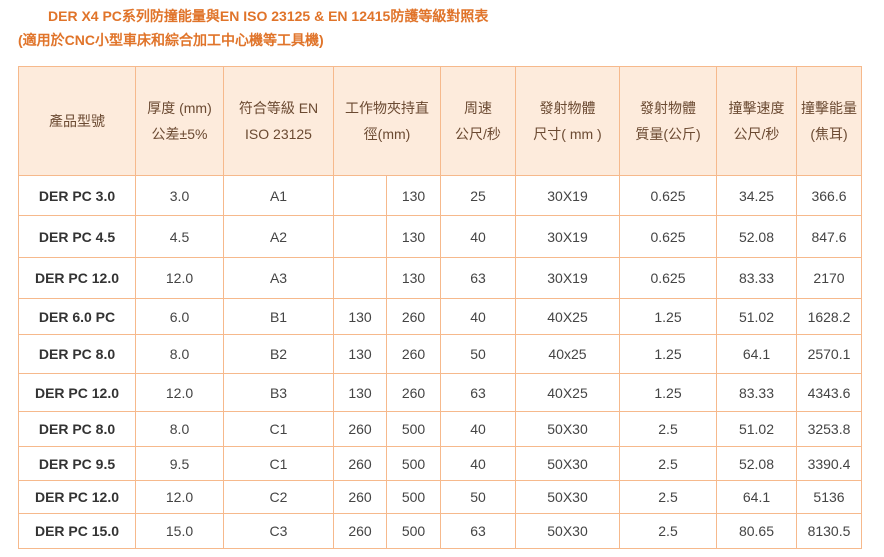  What do you see at coordinates (756, 463) in the screenshot?
I see `table-cell: 52.08` at bounding box center [756, 463].